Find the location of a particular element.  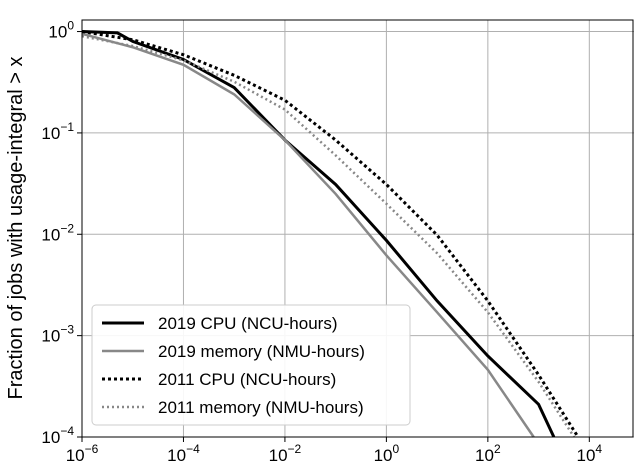

legend-label: 2019 CPU (NCU-hours) is located at coordinates (248, 323).